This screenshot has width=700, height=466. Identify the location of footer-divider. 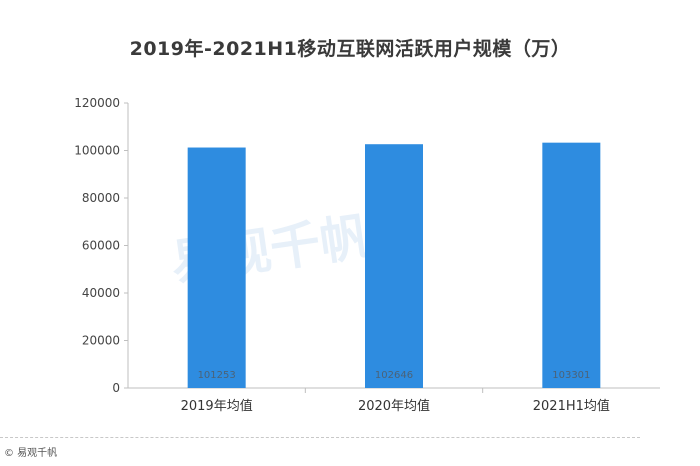
(320, 437).